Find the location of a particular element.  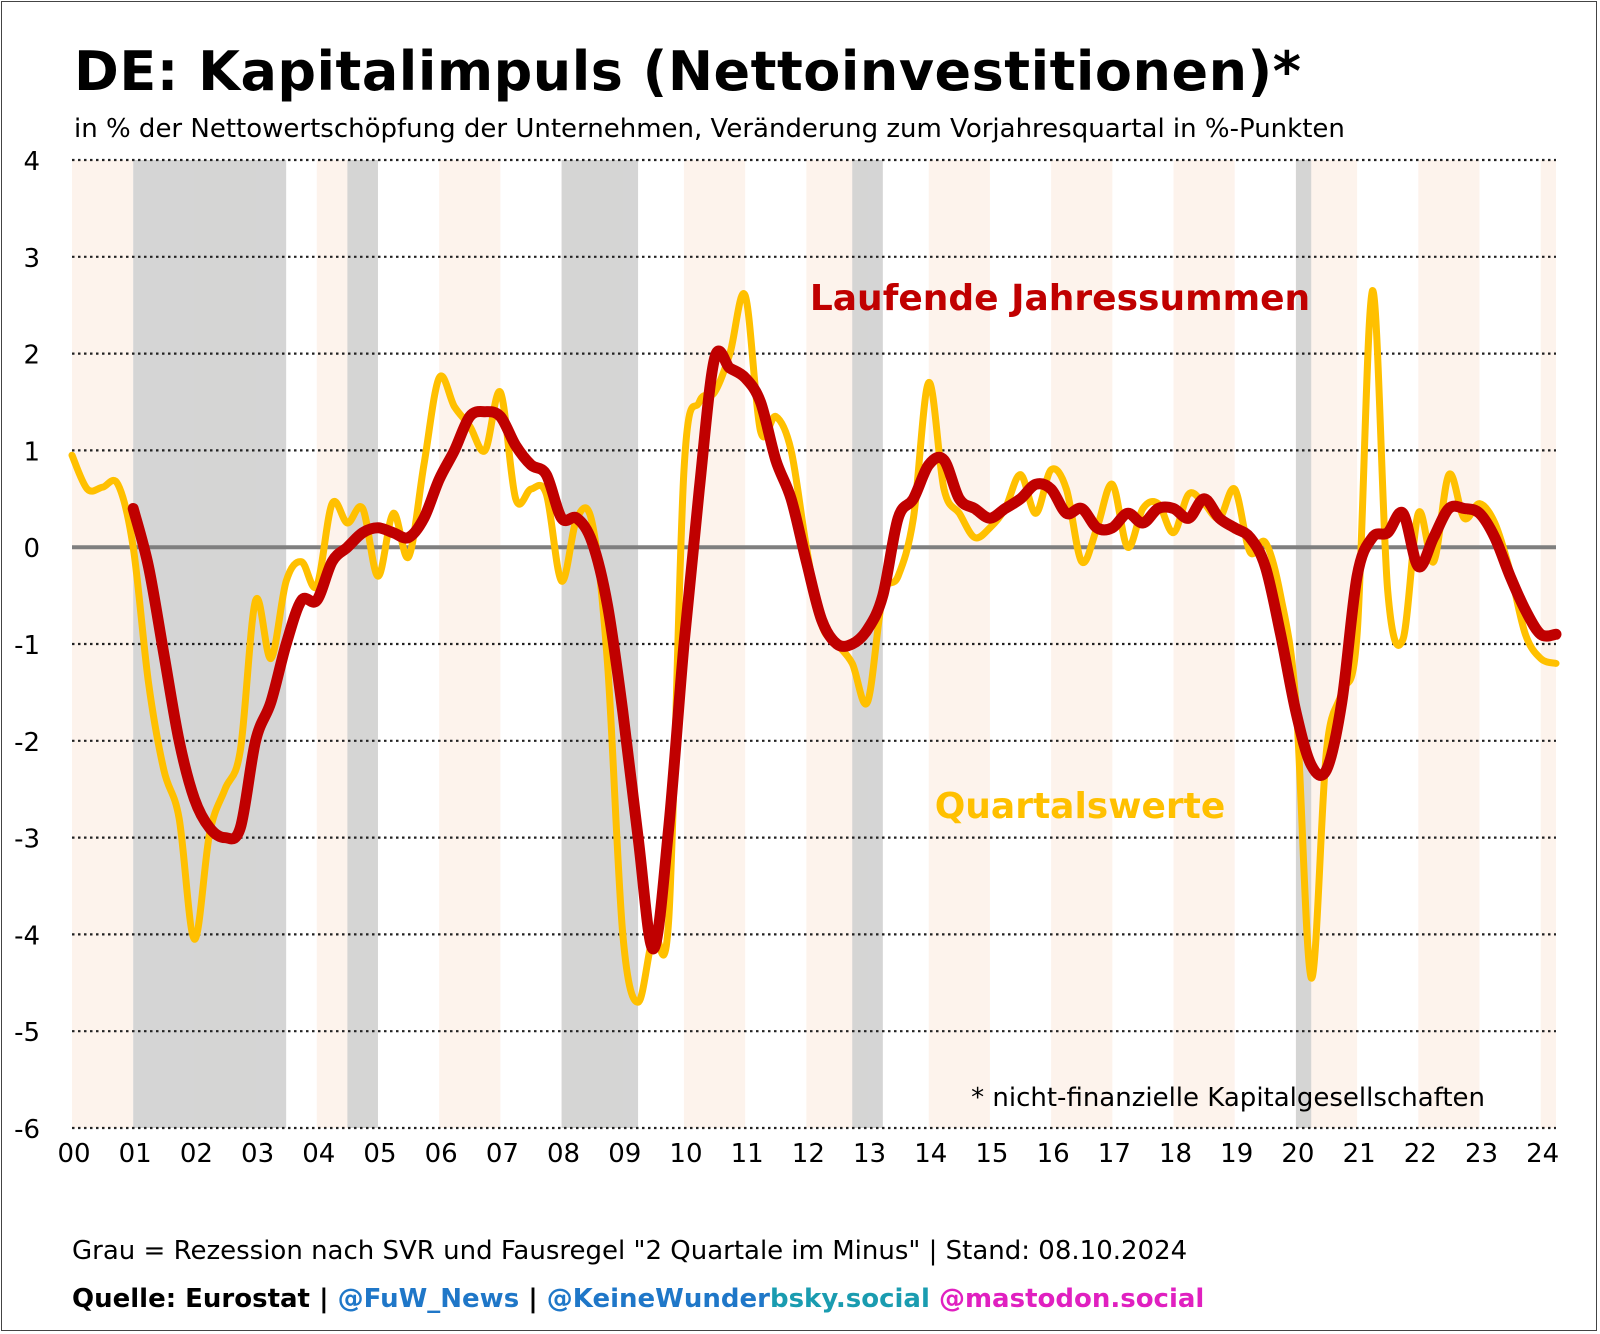

y-tick-label: -4 is located at coordinates (27, 936).